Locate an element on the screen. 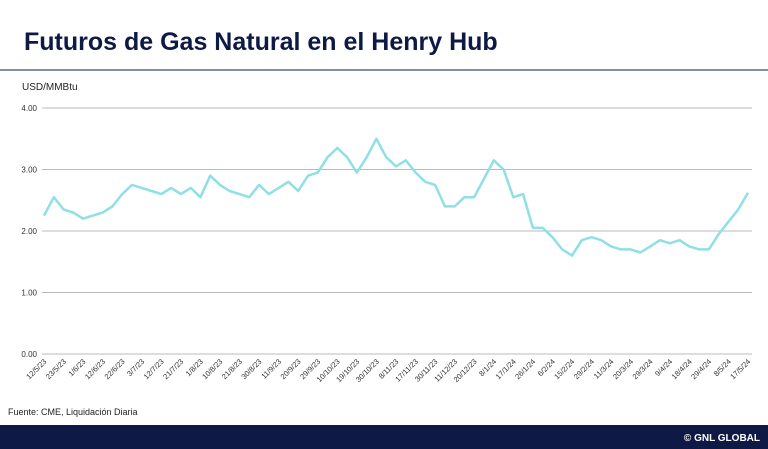 This screenshot has height=449, width=768. footer-bar is located at coordinates (384, 437).